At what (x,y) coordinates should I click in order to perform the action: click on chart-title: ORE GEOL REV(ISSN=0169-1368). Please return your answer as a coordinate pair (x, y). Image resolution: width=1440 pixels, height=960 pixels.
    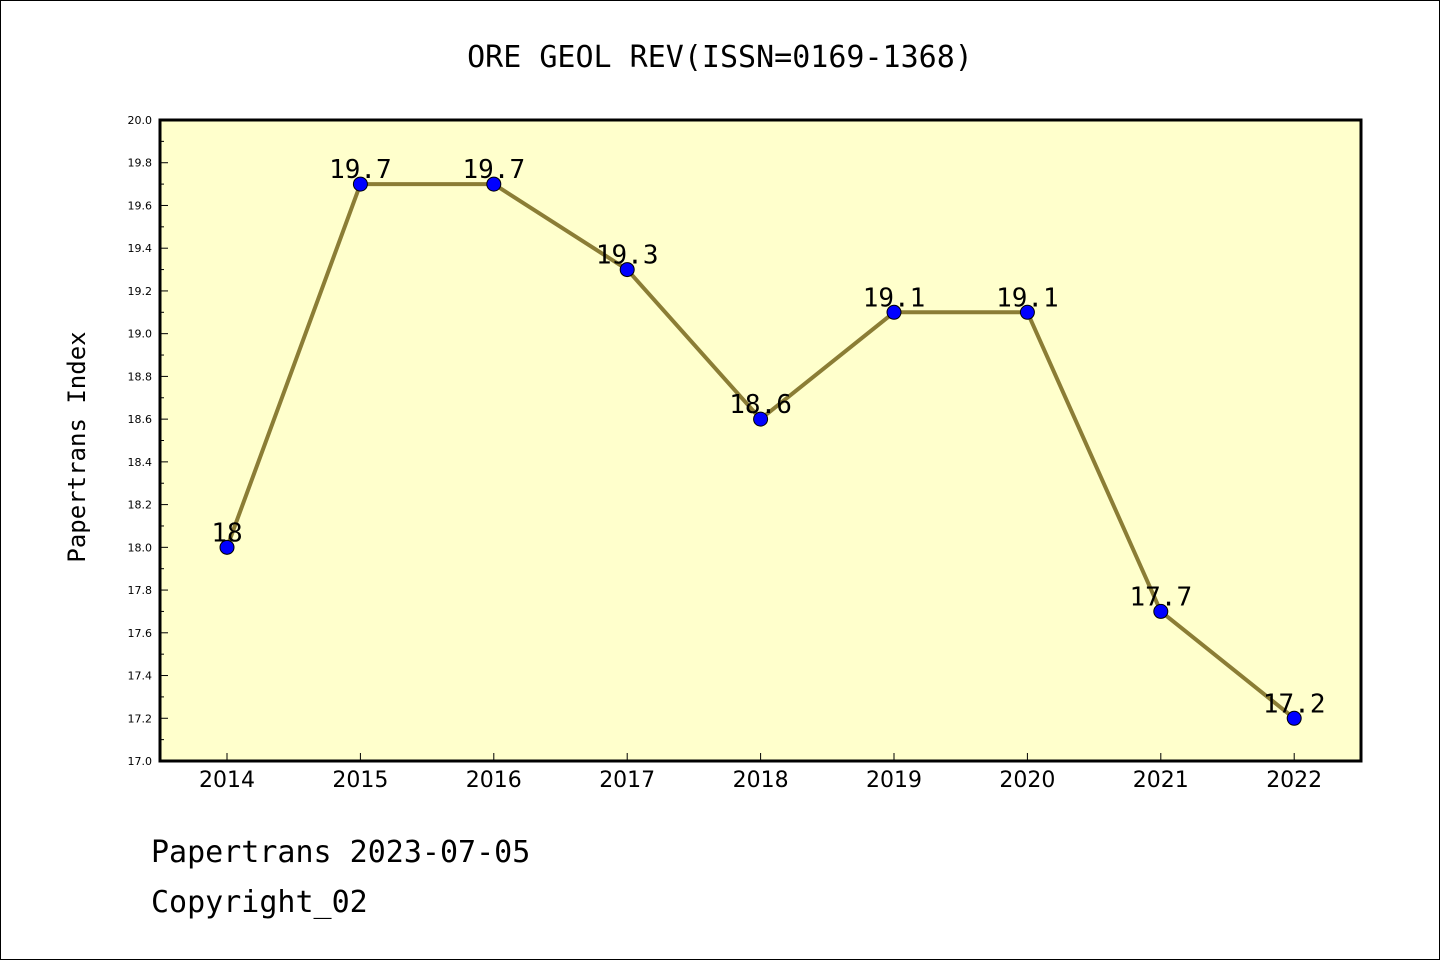
    Looking at the image, I should click on (720, 57).